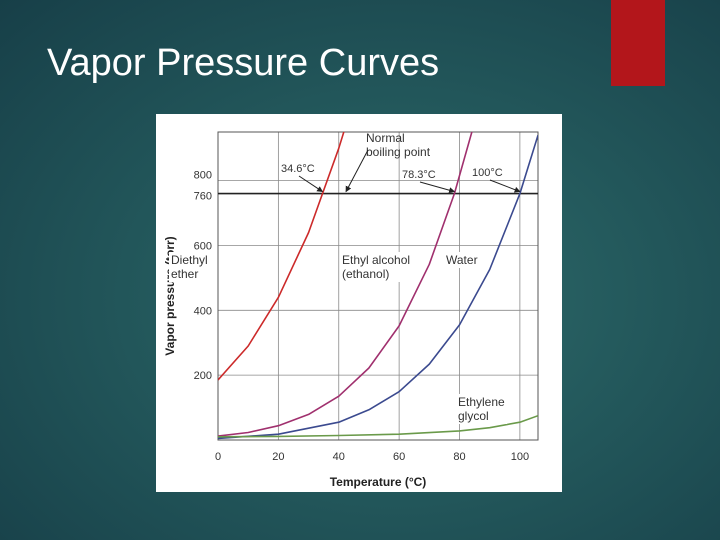 Image resolution: width=720 pixels, height=540 pixels. What do you see at coordinates (398, 145) in the screenshot?
I see `normal-boiling-point-label: Normal boiling point` at bounding box center [398, 145].